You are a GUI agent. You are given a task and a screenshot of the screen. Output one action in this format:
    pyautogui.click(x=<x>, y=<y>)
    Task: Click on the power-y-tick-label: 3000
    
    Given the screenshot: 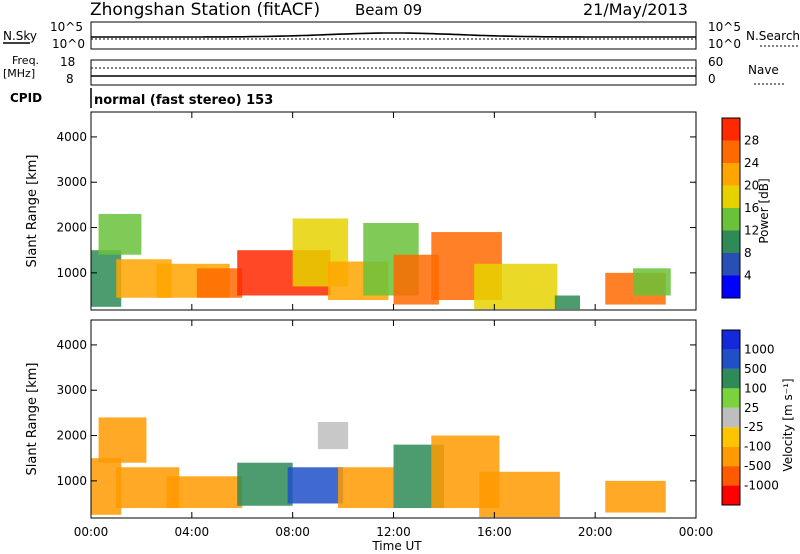 What is the action you would take?
    pyautogui.click(x=71, y=182)
    